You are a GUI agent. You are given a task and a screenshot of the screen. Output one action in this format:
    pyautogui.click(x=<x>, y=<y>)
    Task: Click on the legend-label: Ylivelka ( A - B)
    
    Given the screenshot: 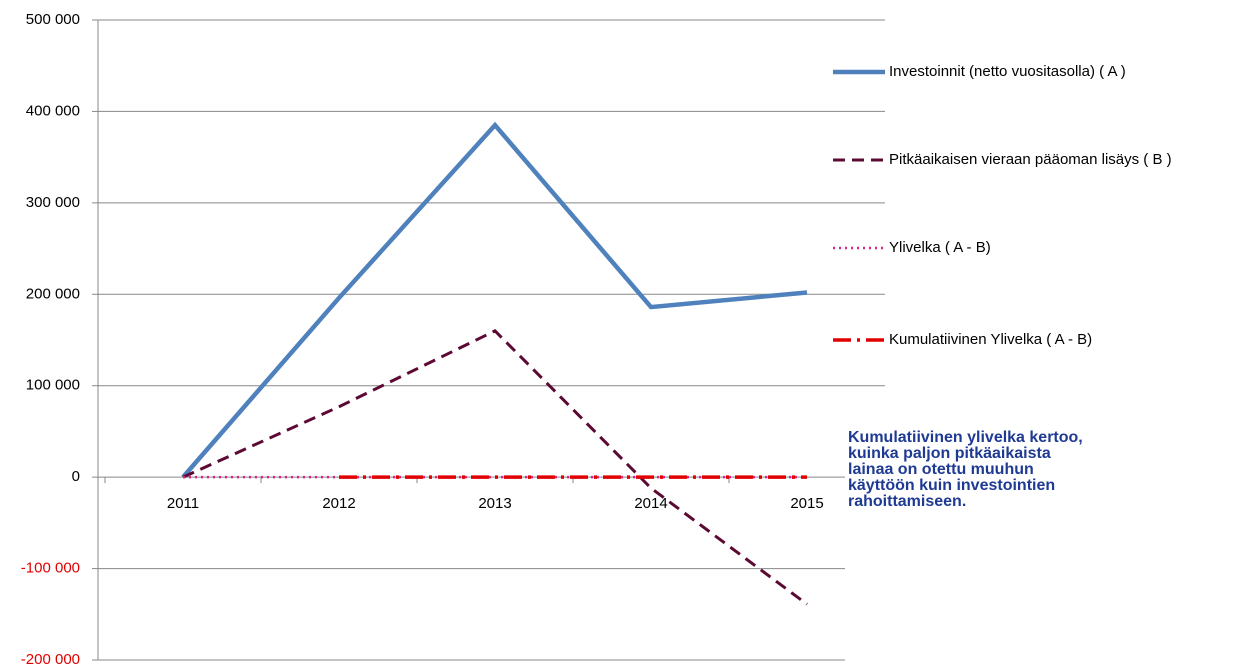 What is the action you would take?
    pyautogui.click(x=940, y=247)
    